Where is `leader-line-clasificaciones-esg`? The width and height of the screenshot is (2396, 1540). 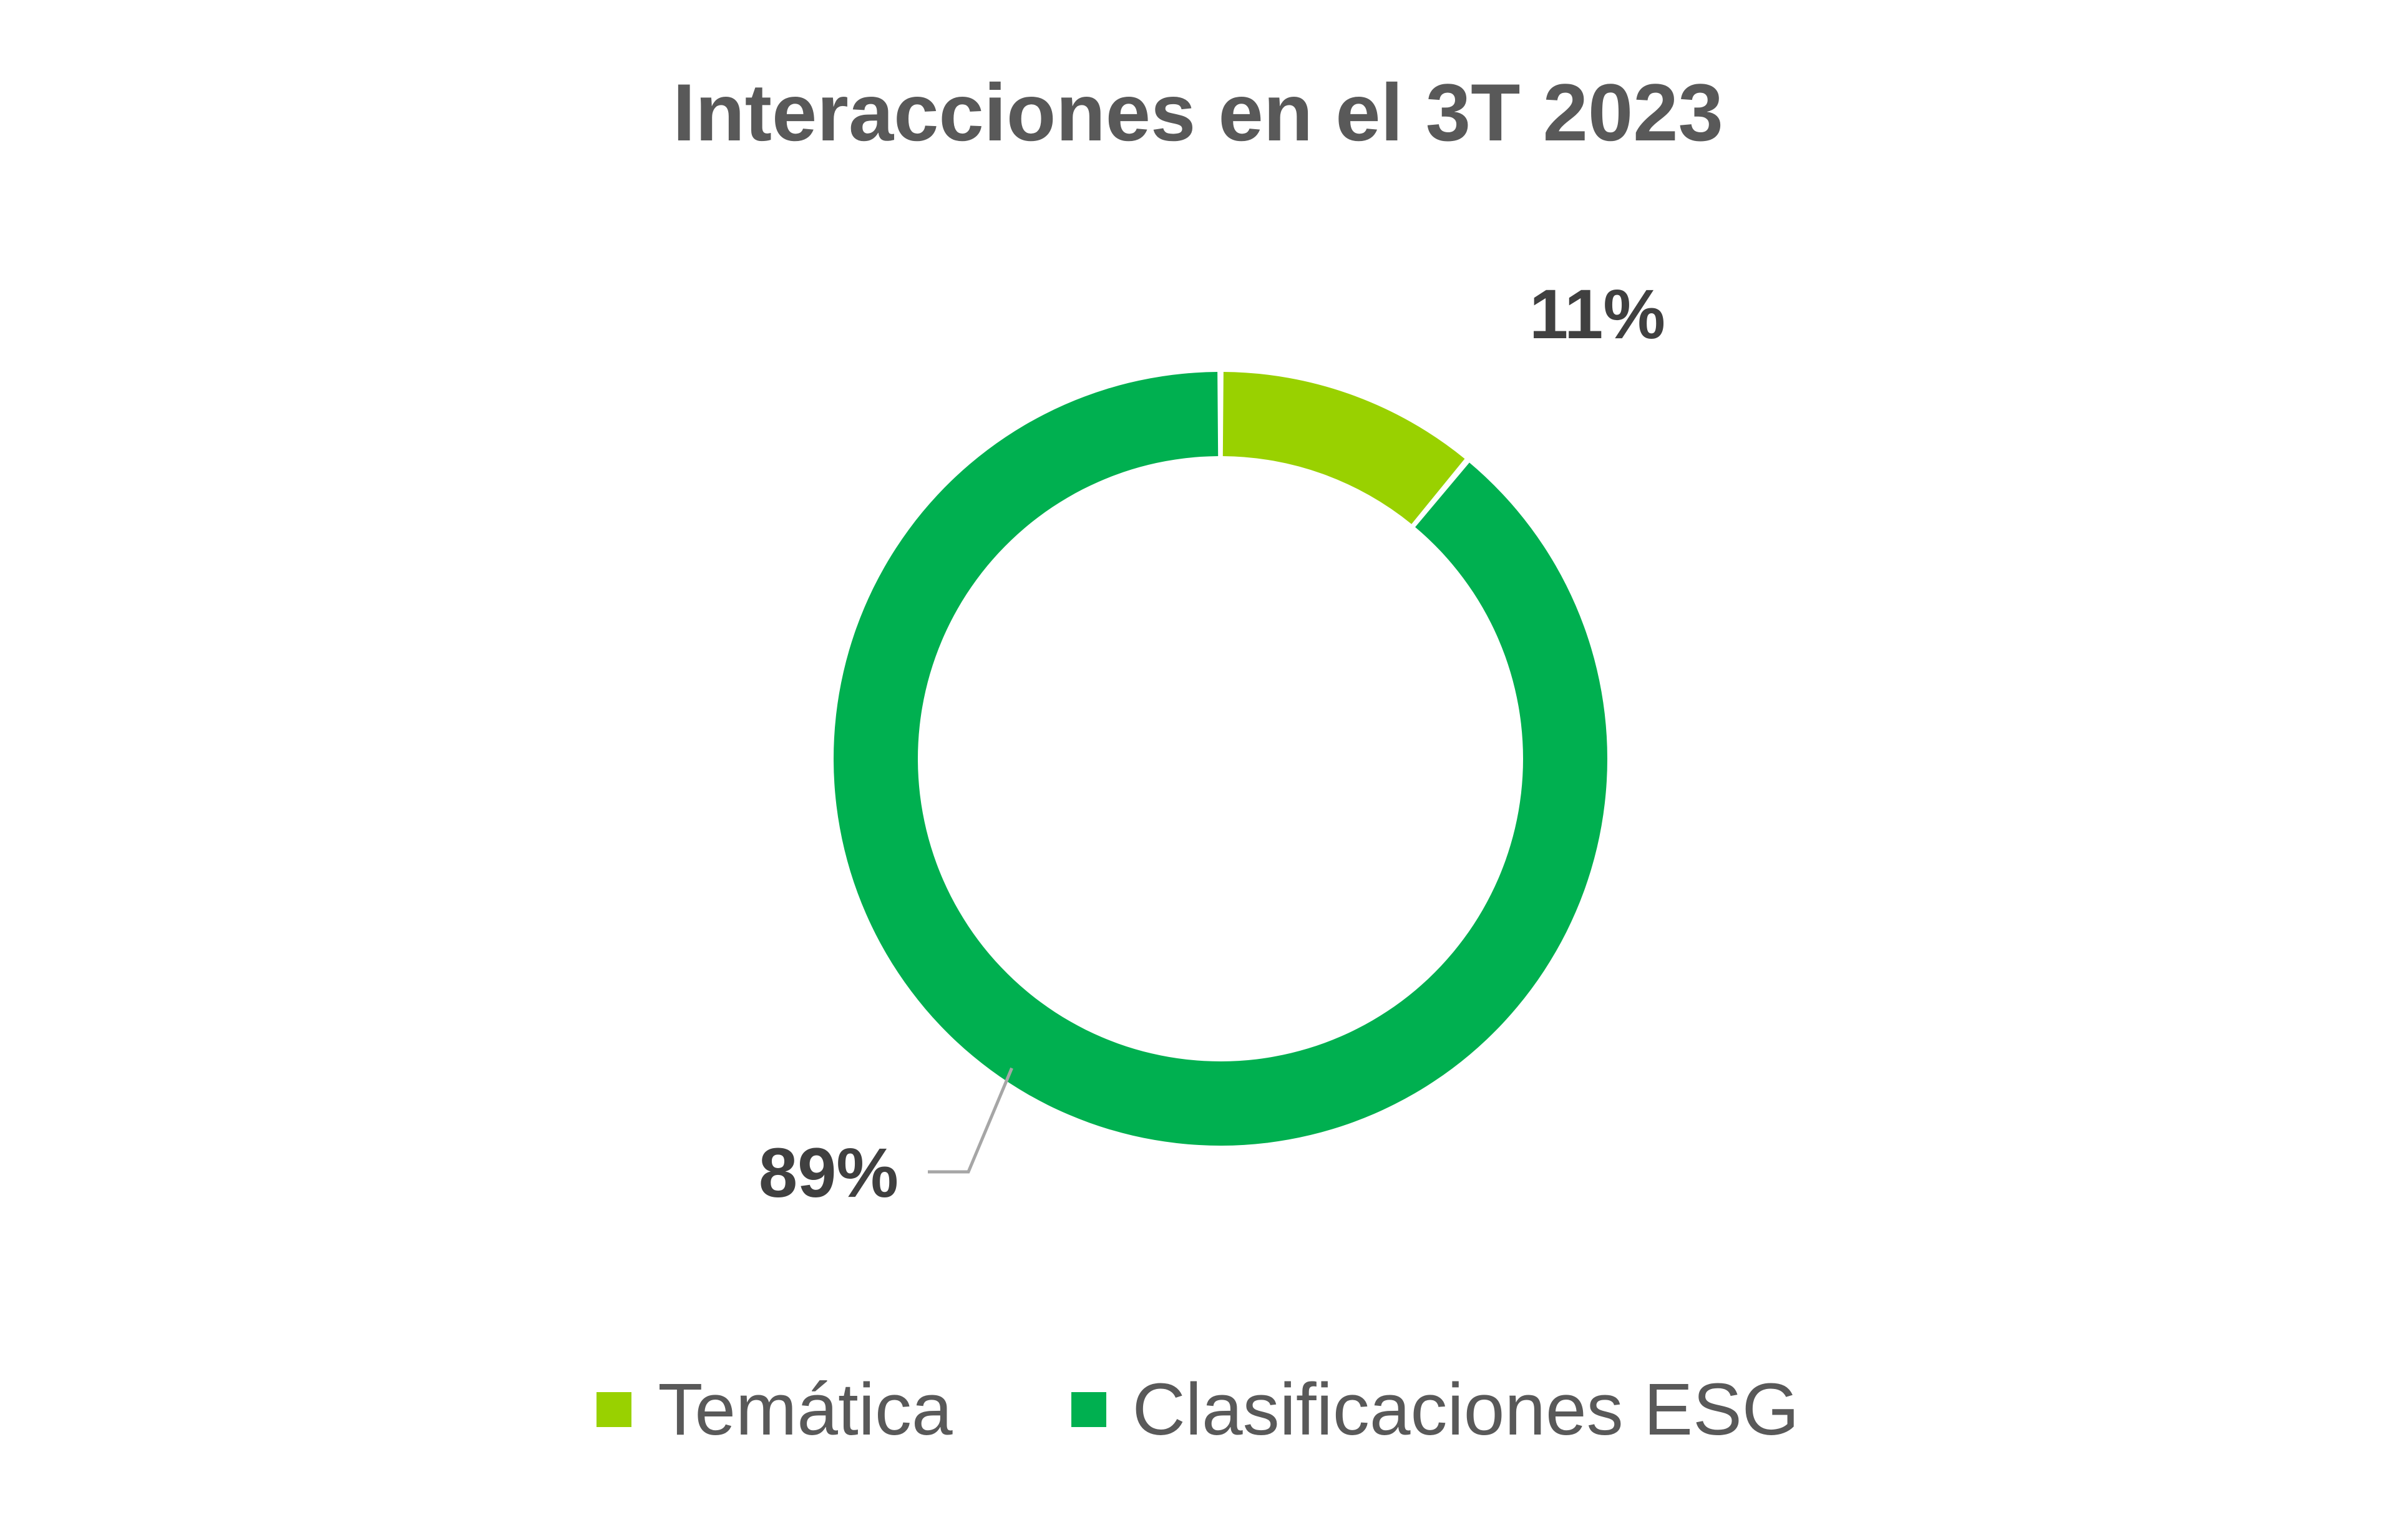 leader-line-clasificaciones-esg is located at coordinates (970, 1120).